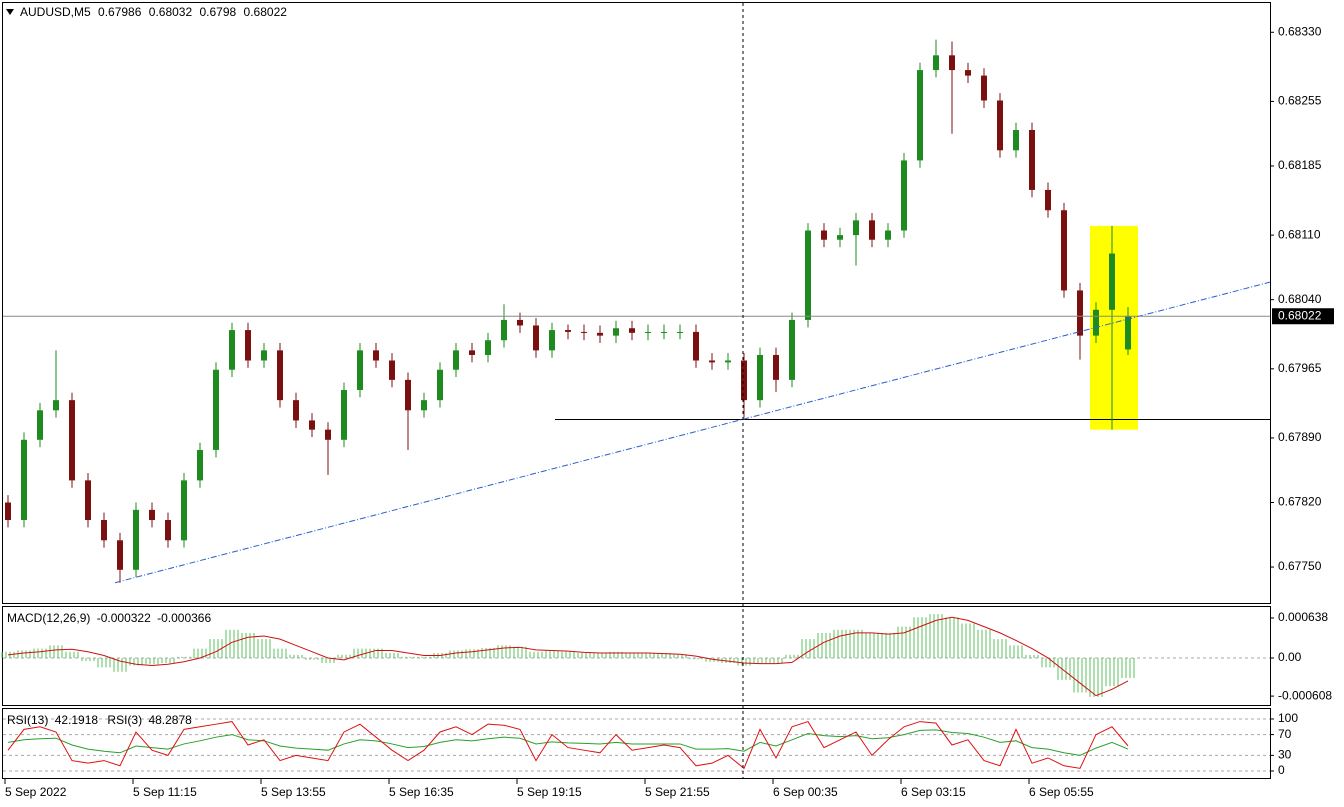 This screenshot has width=1344, height=807. What do you see at coordinates (171, 12) in the screenshot?
I see `high: 0.68032` at bounding box center [171, 12].